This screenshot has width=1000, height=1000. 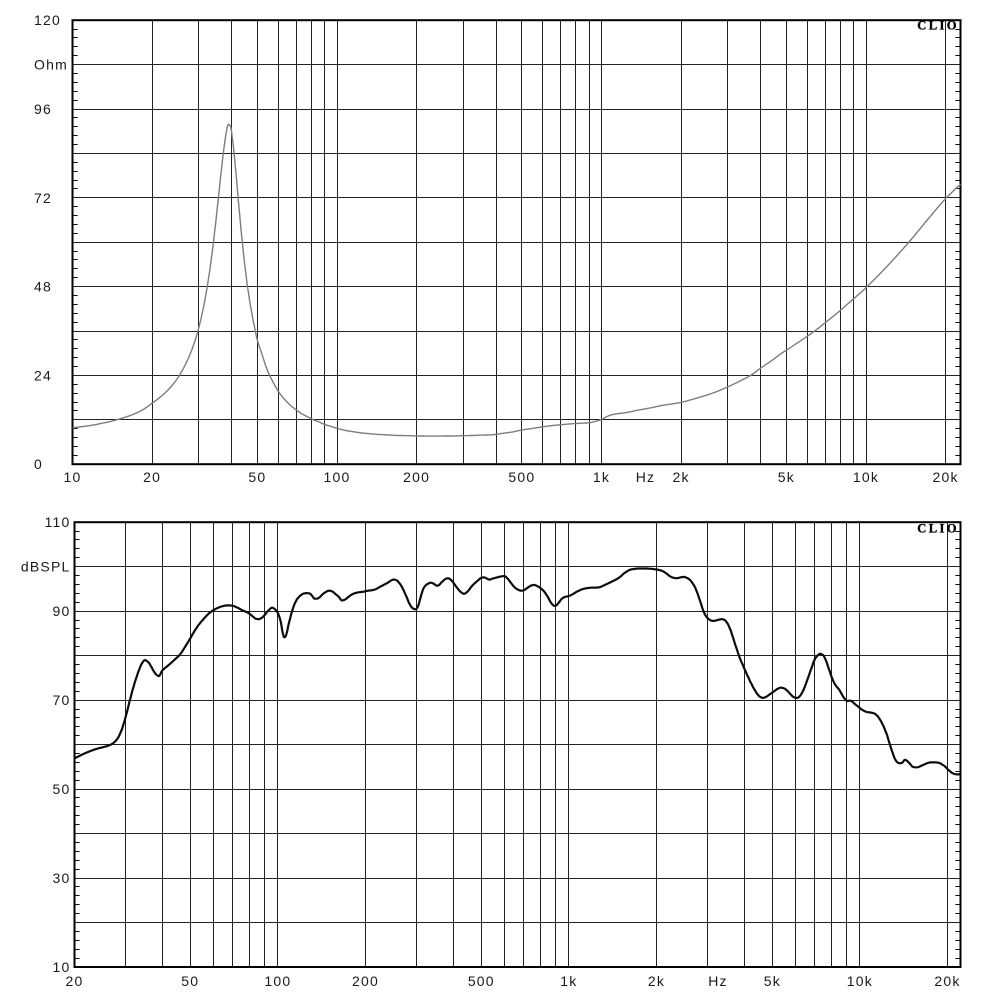 I want to click on svg-text: dBSPL, so click(x=46, y=567).